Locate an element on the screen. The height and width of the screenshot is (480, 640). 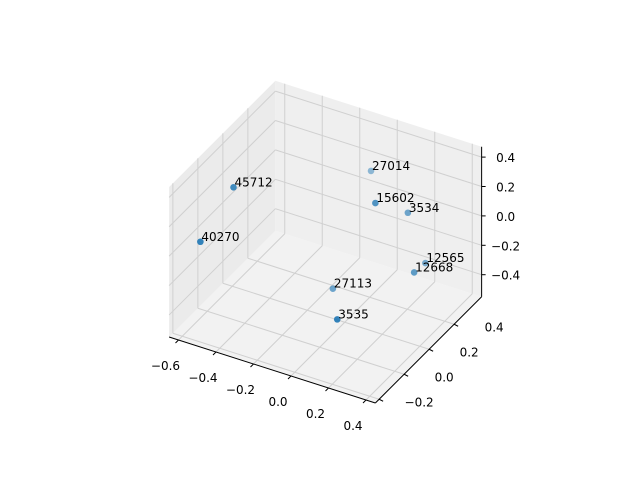
point-label: 45712 is located at coordinates (254, 182).